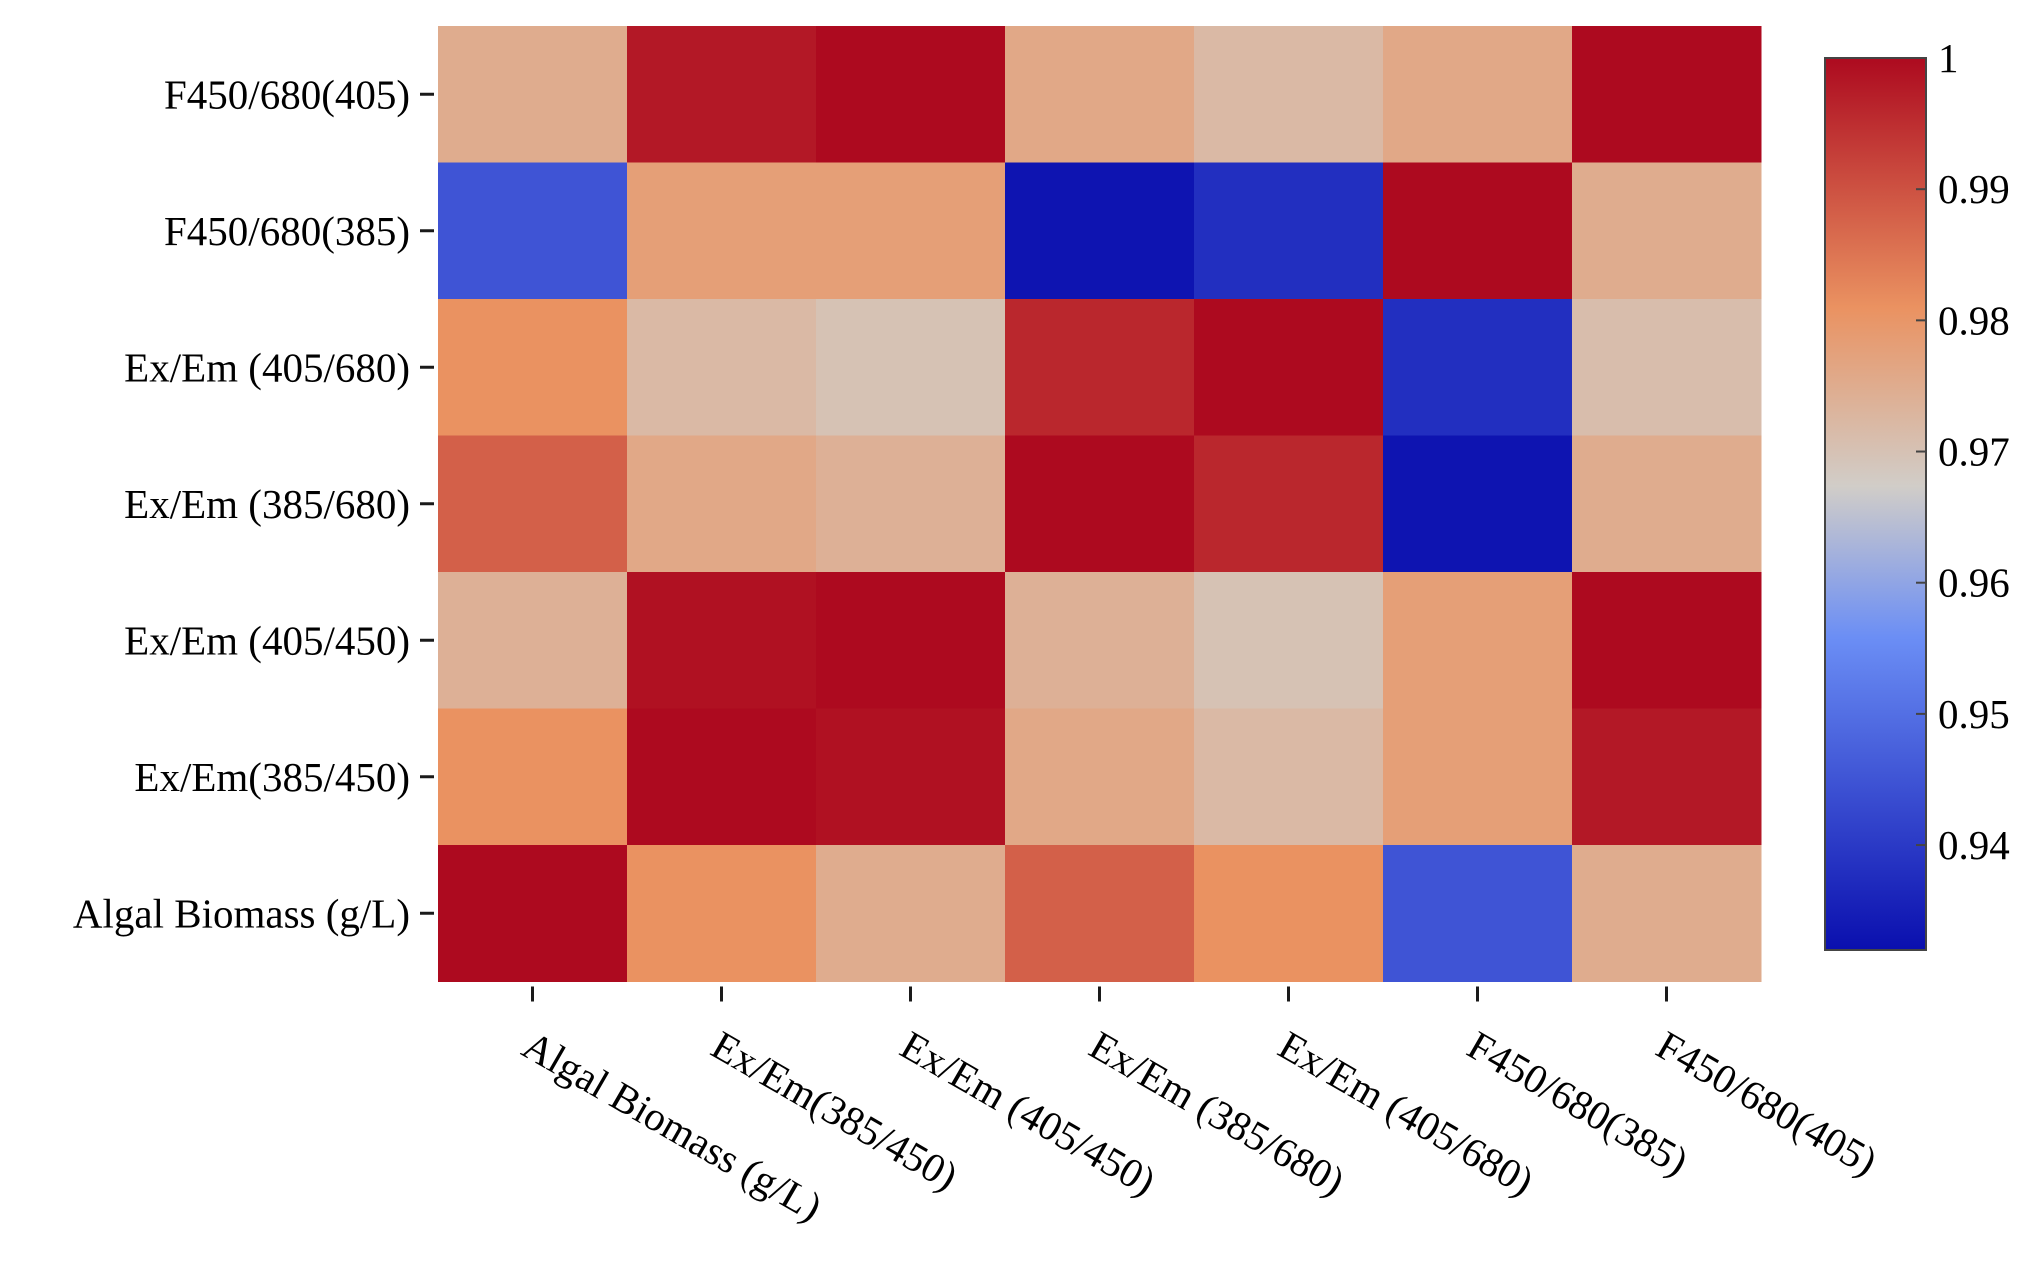 The height and width of the screenshot is (1273, 2033). I want to click on y-tick-label: F450/680(405), so click(287, 94).